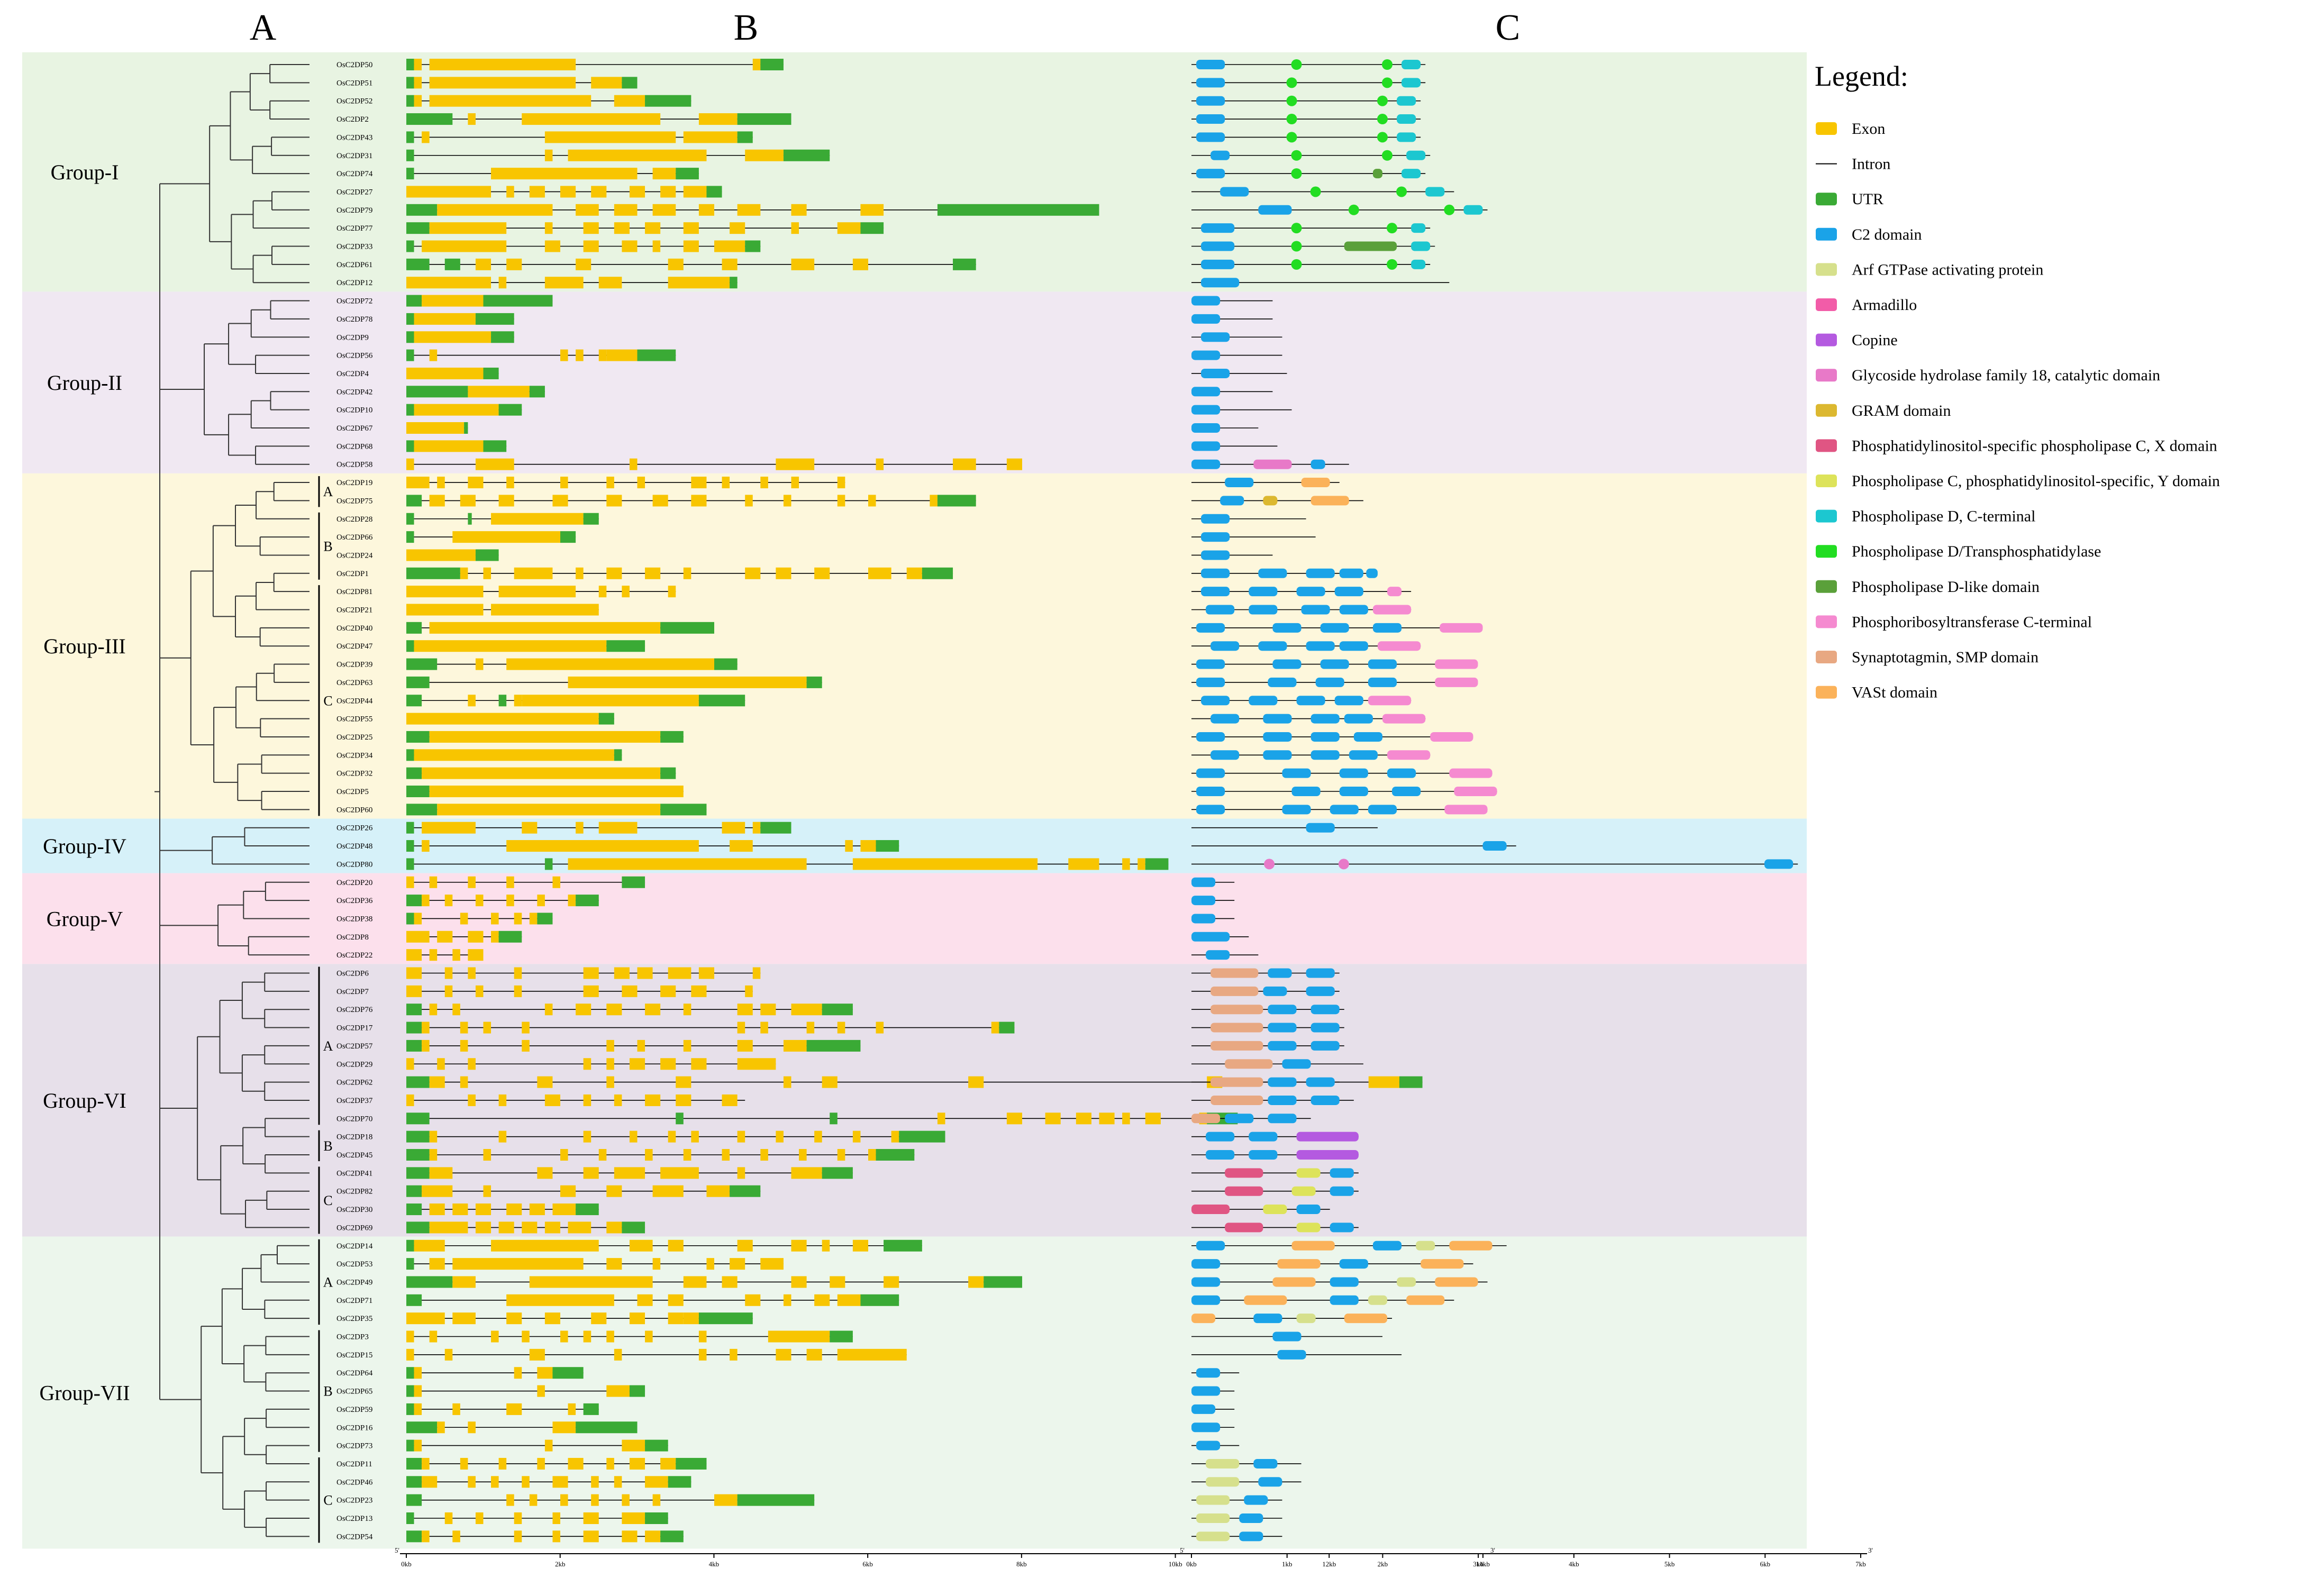 This screenshot has height=1596, width=2312. What do you see at coordinates (1826, 339) in the screenshot?
I see `legend-swatch` at bounding box center [1826, 339].